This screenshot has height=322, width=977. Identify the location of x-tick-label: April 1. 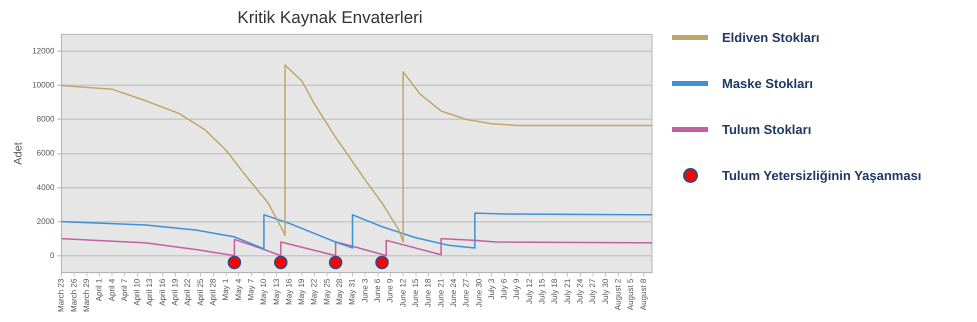
(99, 290).